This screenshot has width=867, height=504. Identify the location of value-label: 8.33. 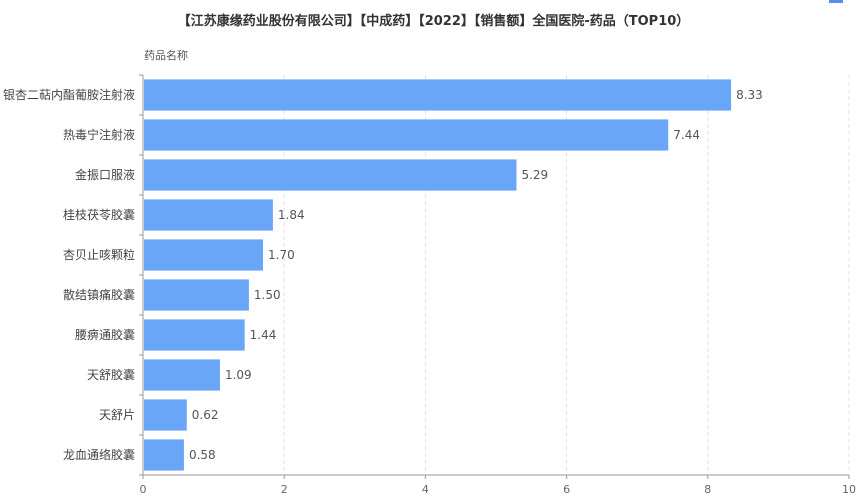
(749, 95).